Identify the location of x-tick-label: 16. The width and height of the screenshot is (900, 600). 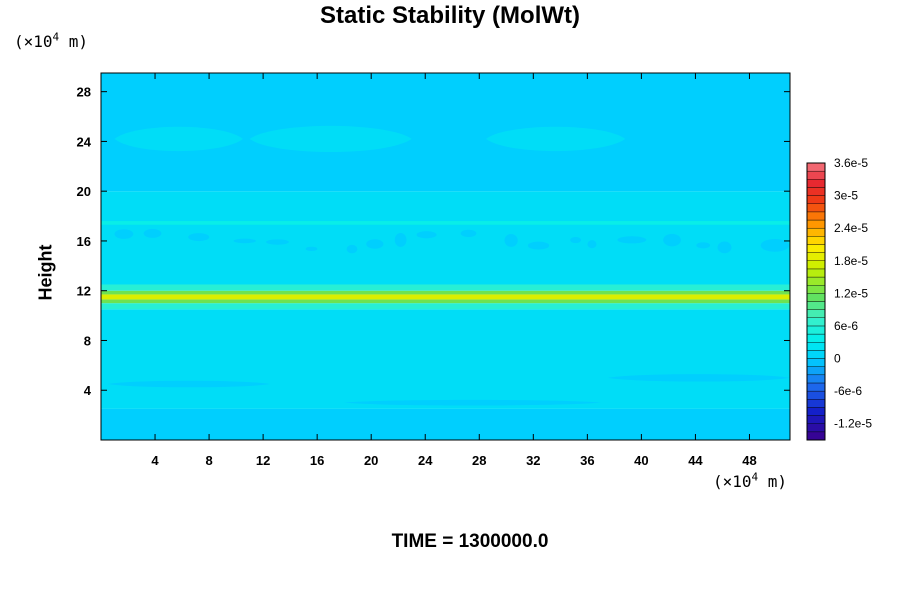
(317, 460).